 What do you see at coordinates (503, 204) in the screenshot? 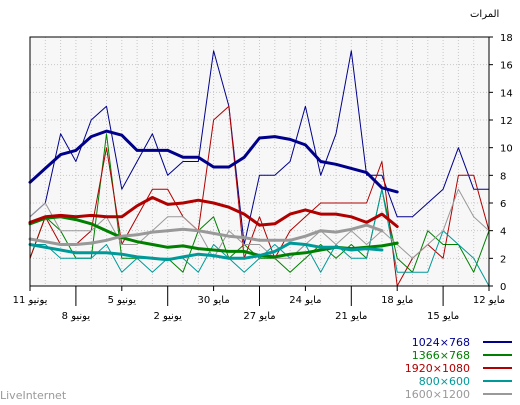
I see `y-tick-label: 6` at bounding box center [503, 204].